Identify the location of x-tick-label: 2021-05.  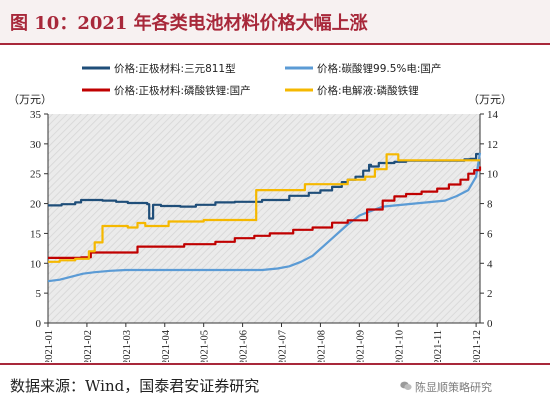
(205, 346).